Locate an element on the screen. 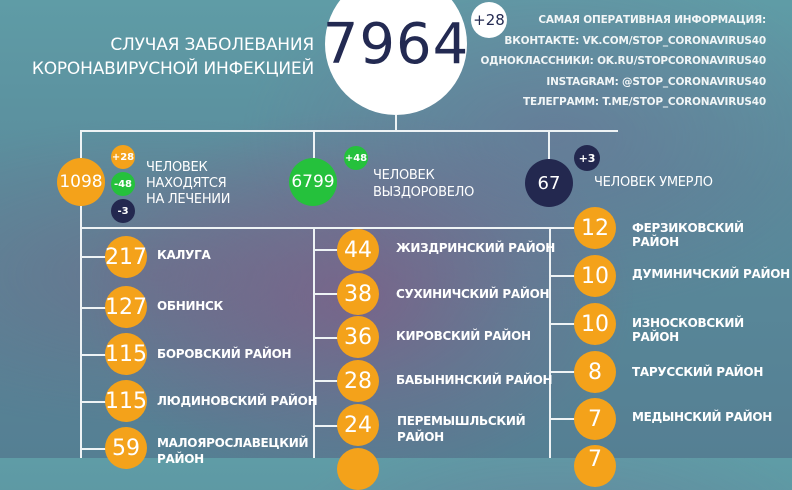 Image resolution: width=792 pixels, height=490 pixels. title-line-1: СЛУЧАЯ ЗАБОЛЕВАНИЯ is located at coordinates (212, 45).